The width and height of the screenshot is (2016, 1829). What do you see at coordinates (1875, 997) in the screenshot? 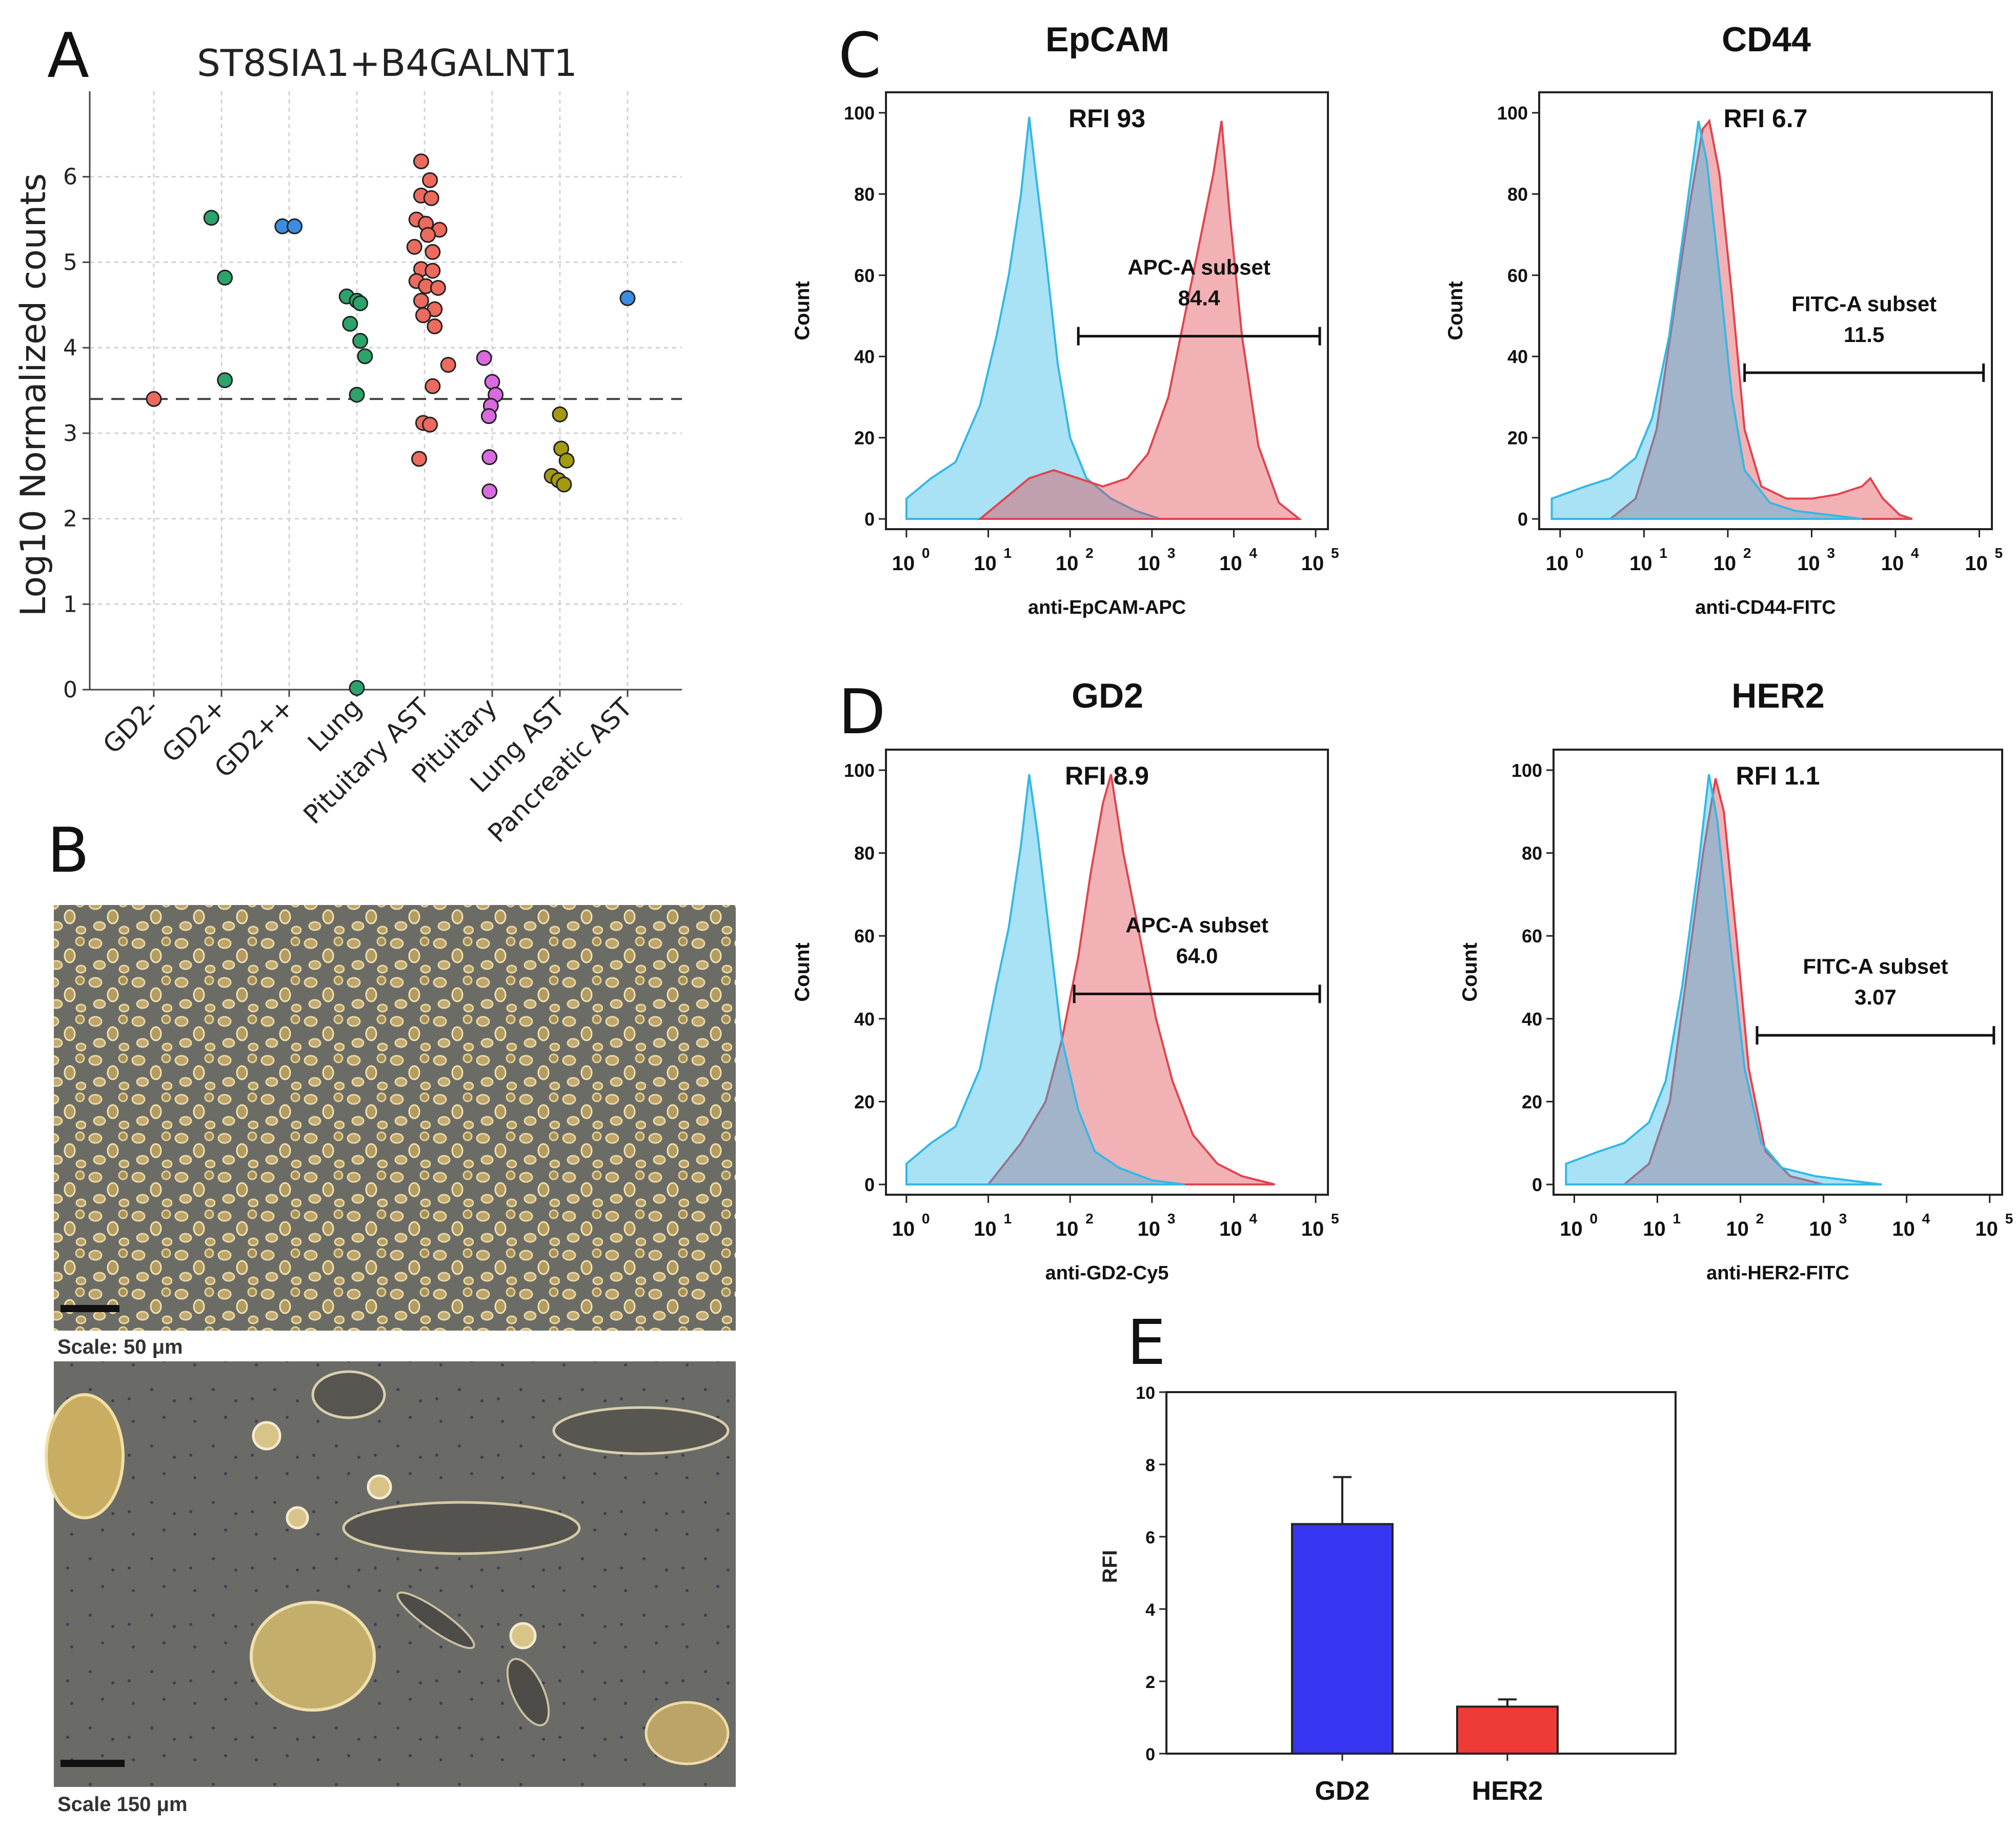
I see `gate-value: 3.07` at bounding box center [1875, 997].